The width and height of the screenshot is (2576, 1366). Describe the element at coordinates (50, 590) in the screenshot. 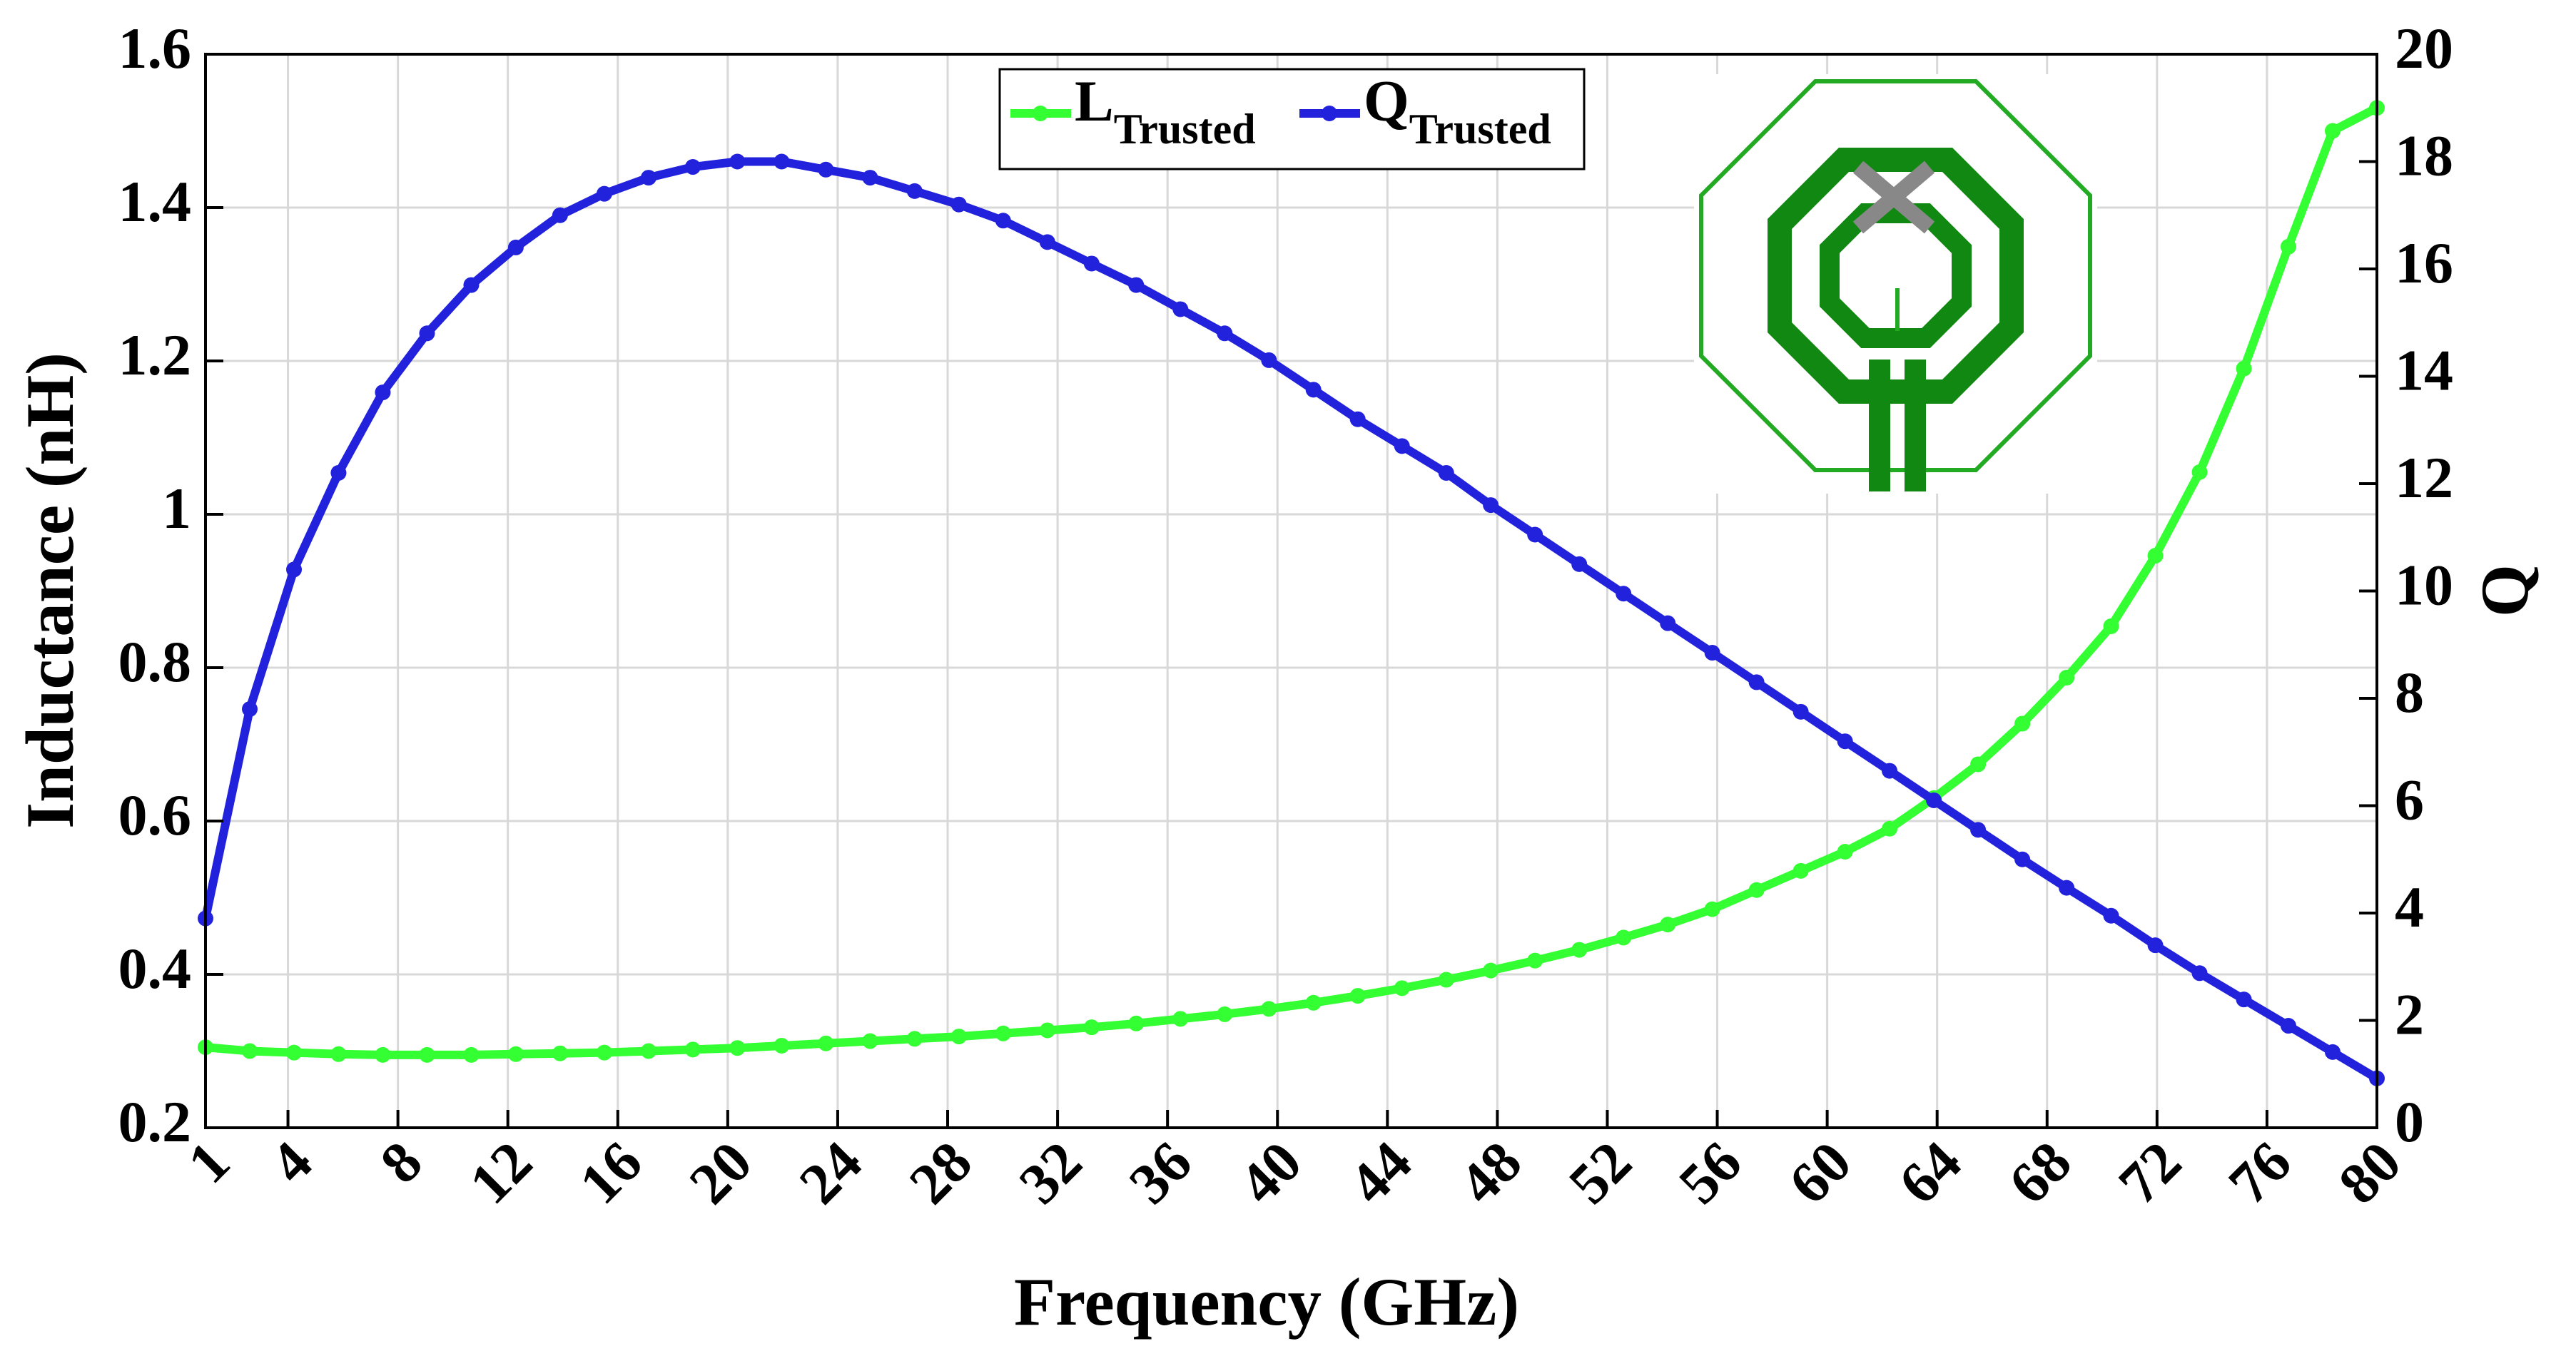

I see `y-axis-label: Inductance (nH)` at that location.